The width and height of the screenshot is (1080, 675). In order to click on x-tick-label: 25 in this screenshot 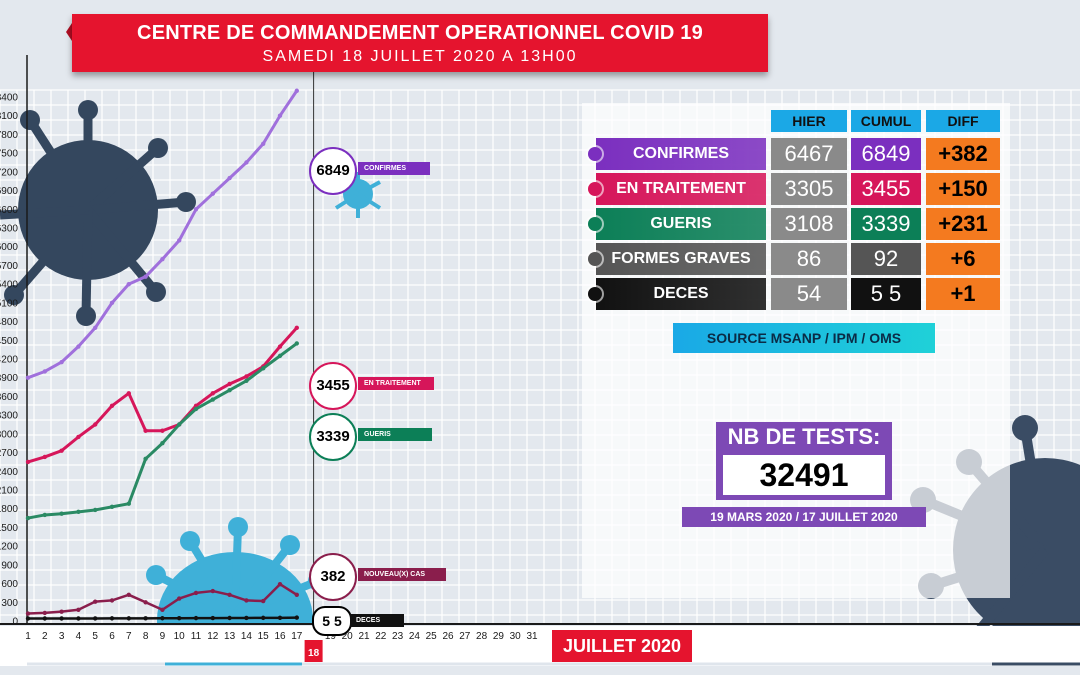, I will do `click(432, 636)`.